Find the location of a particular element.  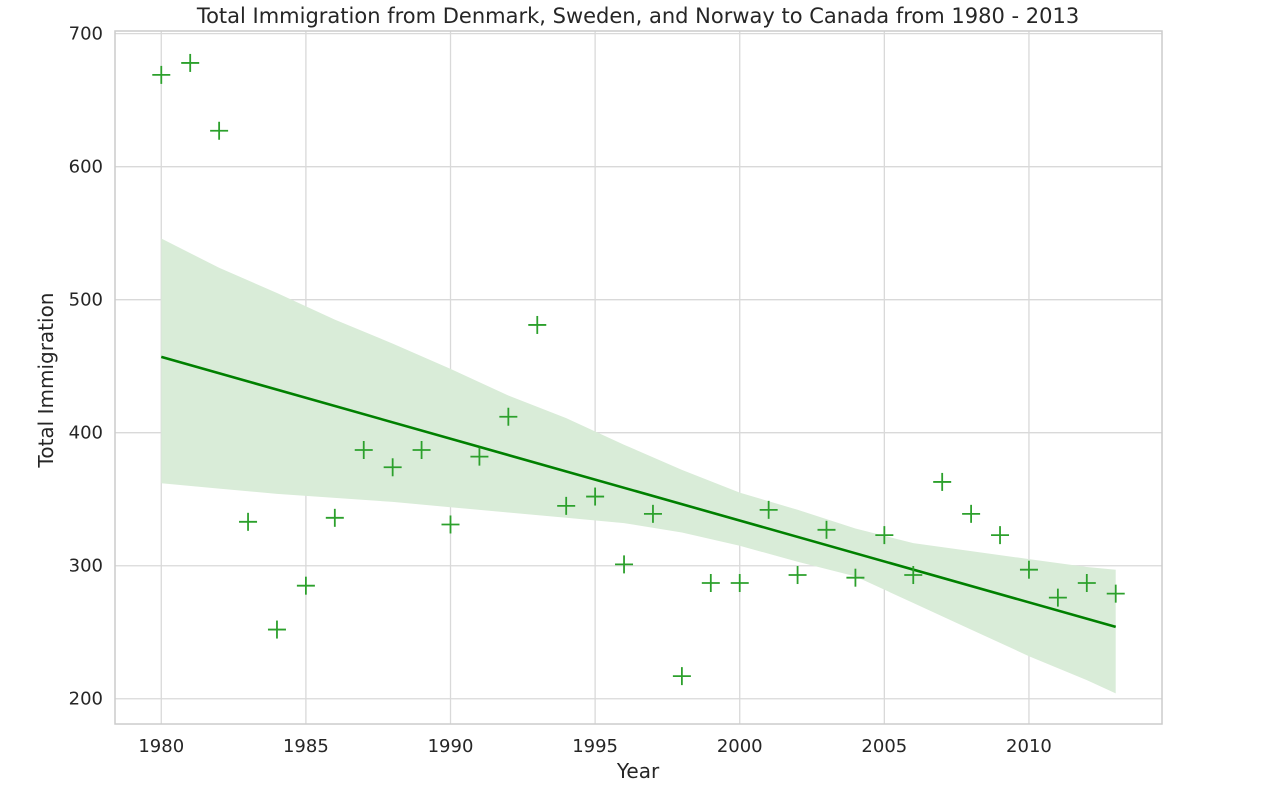

x-tick-label: 1980 is located at coordinates (161, 746).